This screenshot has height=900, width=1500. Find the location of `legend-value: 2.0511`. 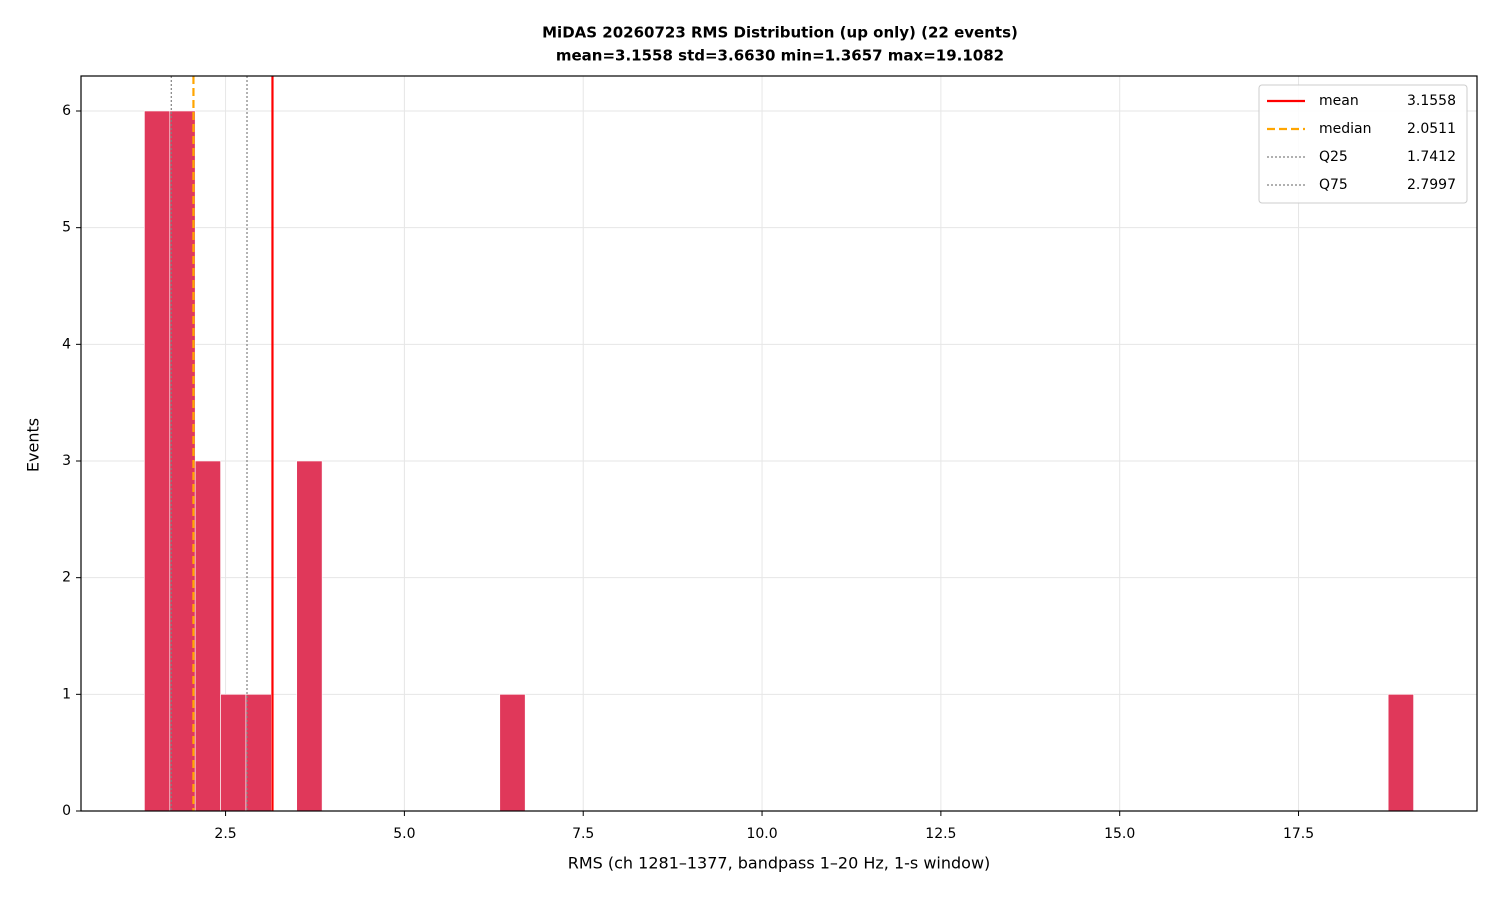

legend-value: 2.0511 is located at coordinates (1431, 129).